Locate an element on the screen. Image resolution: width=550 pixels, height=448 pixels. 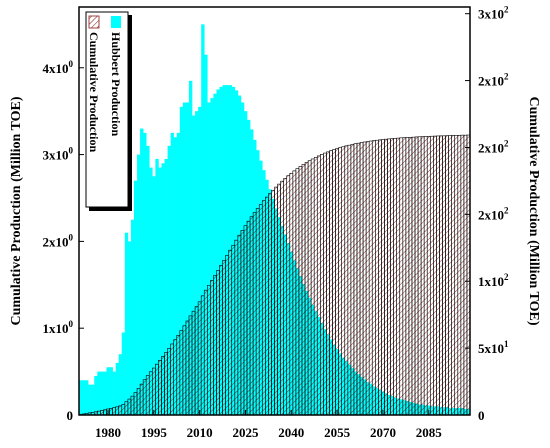
legend-box is located at coordinates (107, 109).